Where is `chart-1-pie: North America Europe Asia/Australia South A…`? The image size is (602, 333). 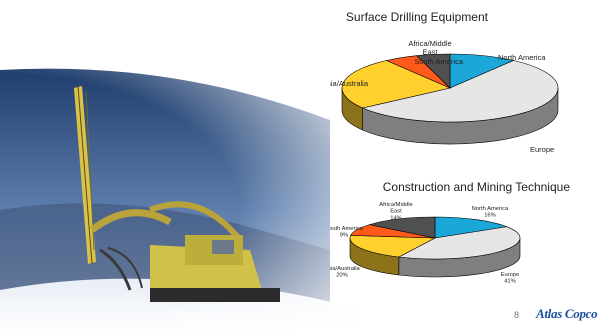 chart-1-pie: North America Europe Asia/Australia South A… is located at coordinates (444, 96).